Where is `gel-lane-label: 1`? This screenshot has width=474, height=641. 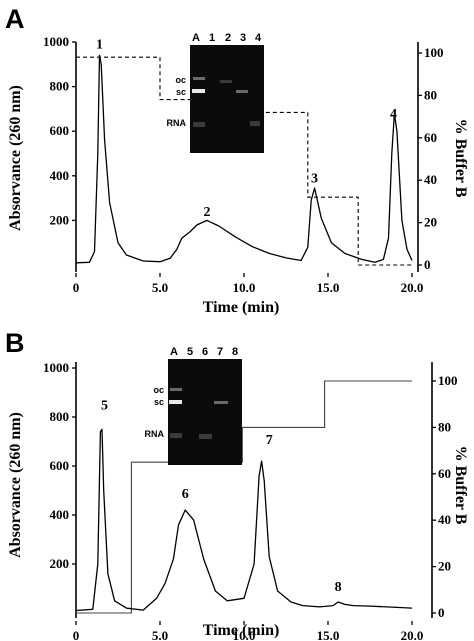
gel-lane-label: 1 is located at coordinates (212, 38).